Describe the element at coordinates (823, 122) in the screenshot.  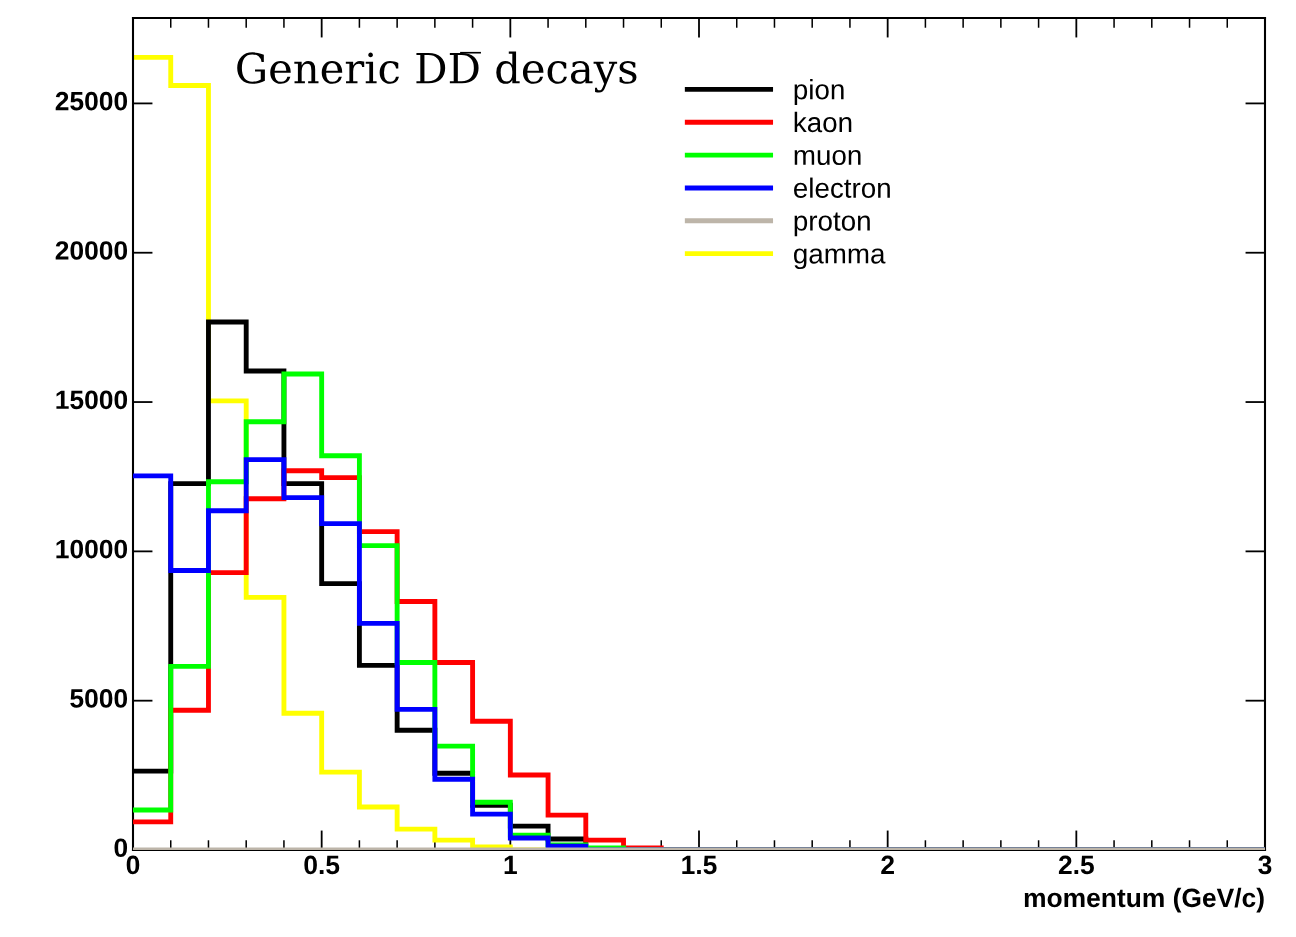
I see `legend-label: kaon` at that location.